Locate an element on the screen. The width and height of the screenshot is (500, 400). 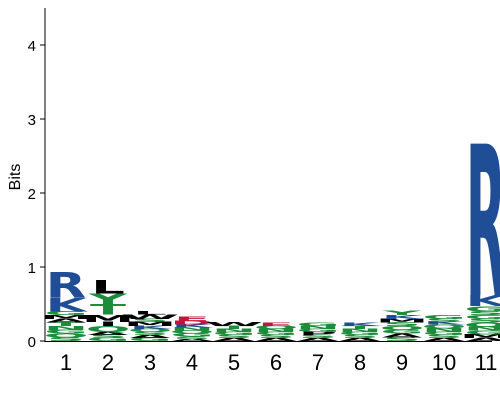
y-tick-label-1: 1 is located at coordinates (32, 268).